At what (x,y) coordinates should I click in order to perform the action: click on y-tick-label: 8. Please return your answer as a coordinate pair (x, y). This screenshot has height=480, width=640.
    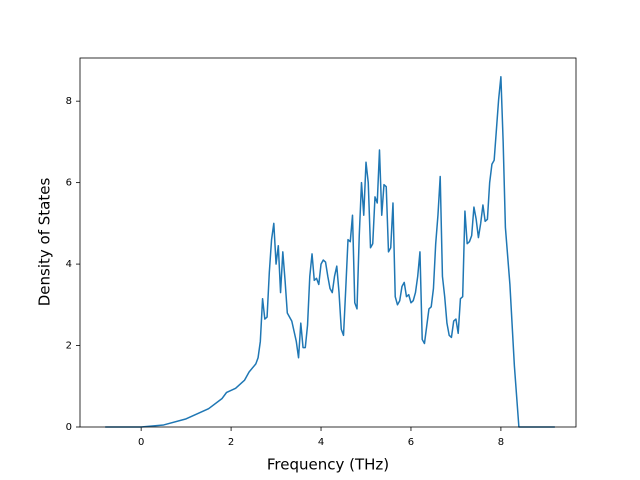
    Looking at the image, I should click on (69, 101).